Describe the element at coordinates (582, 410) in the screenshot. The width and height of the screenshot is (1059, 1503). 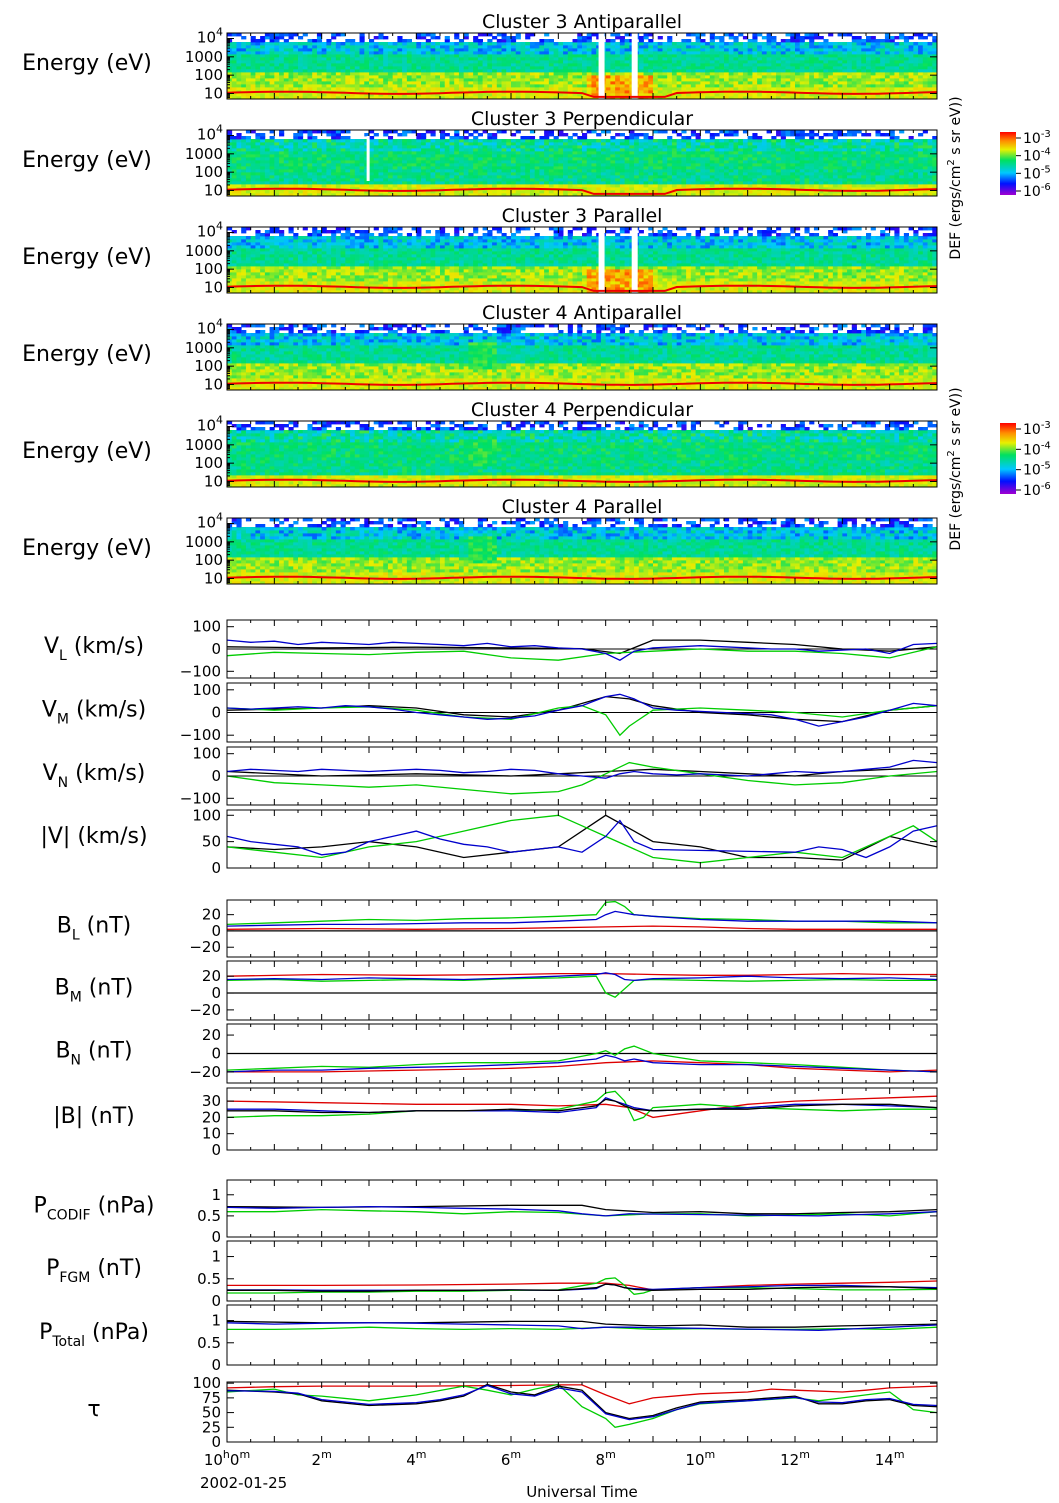
I see `spectrogram-title: Cluster 4 Perpendicular` at that location.